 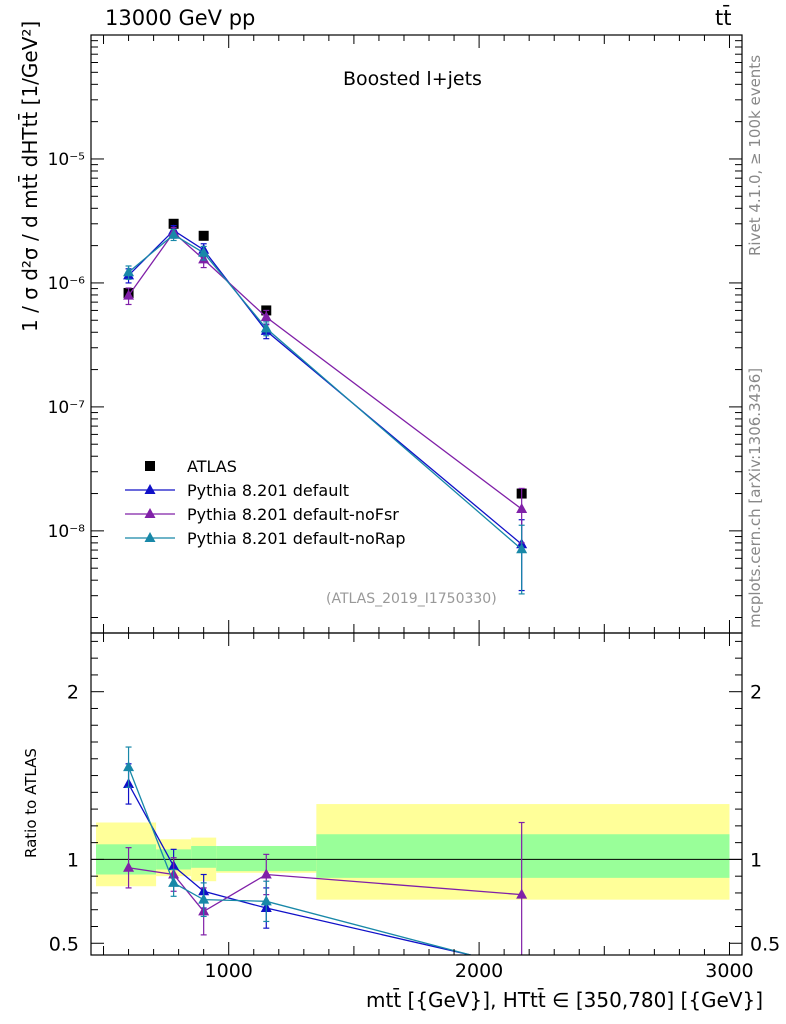 I want to click on legend-entry-3: Pythia 8.201 default-noRap, so click(x=265, y=538).